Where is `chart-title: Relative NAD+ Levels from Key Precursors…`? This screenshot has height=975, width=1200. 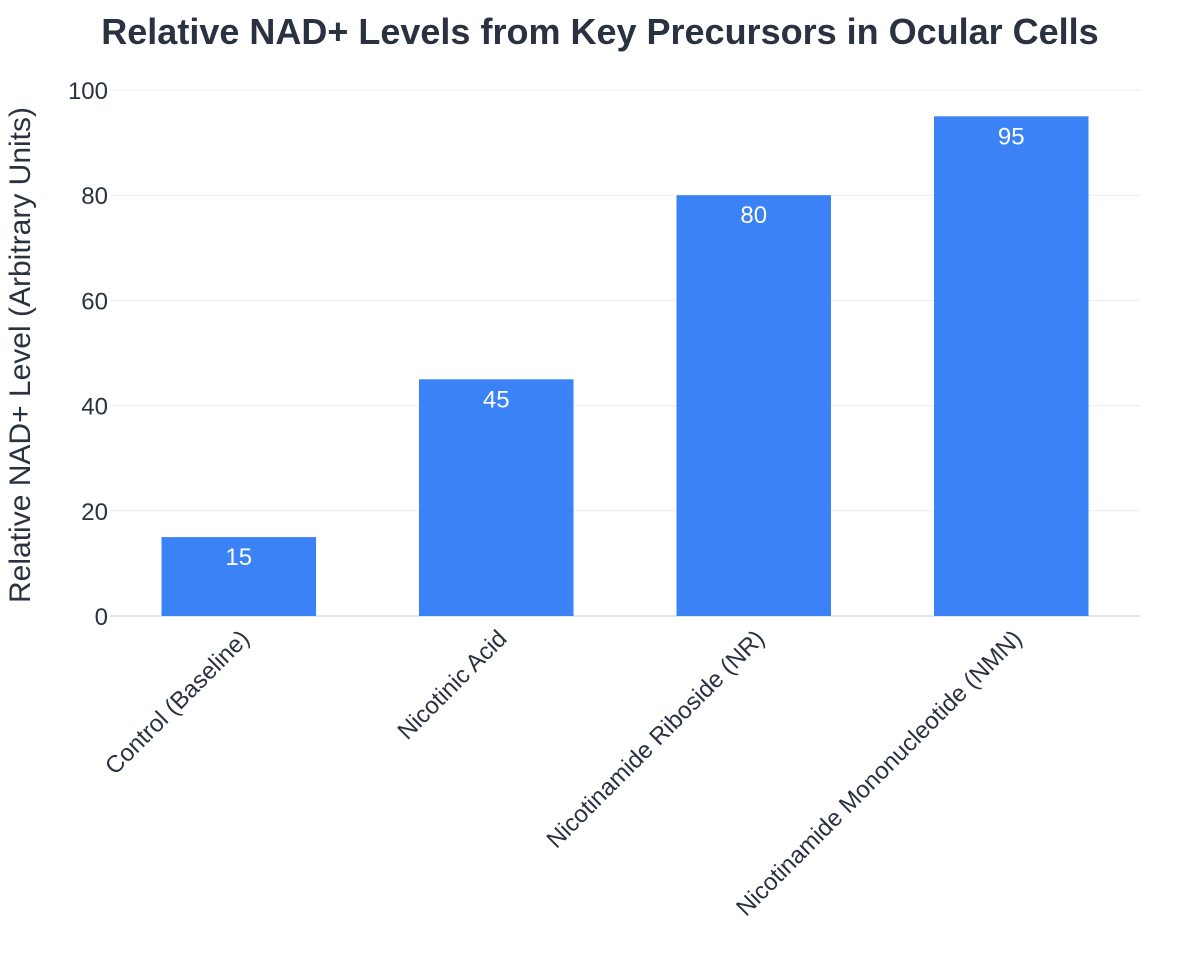
chart-title: Relative NAD+ Levels from Key Precursors… is located at coordinates (599, 31).